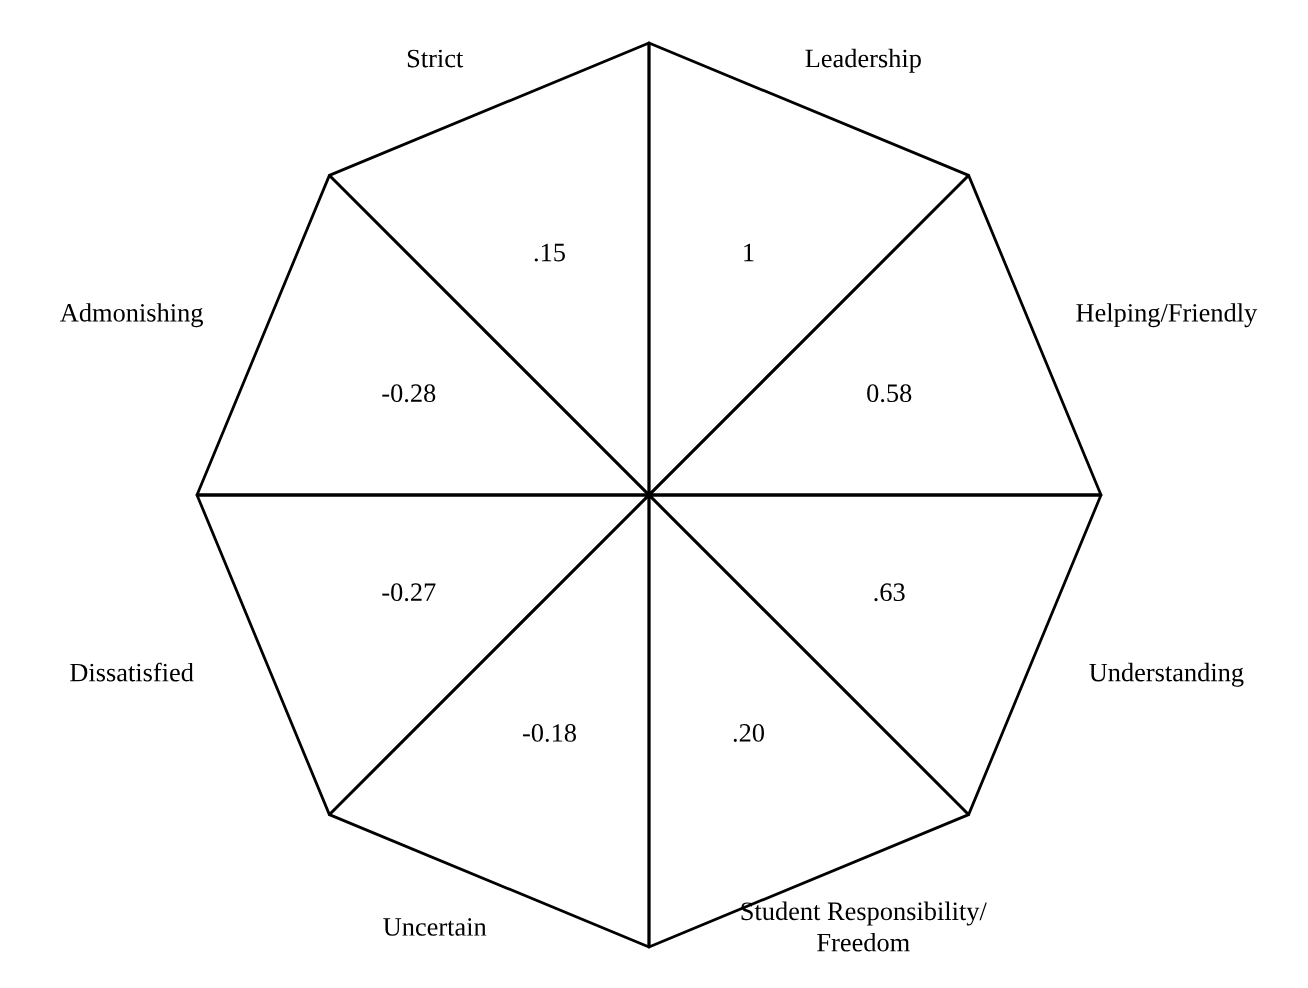  I want to click on category-label: Helping/Friendly, so click(1167, 315).